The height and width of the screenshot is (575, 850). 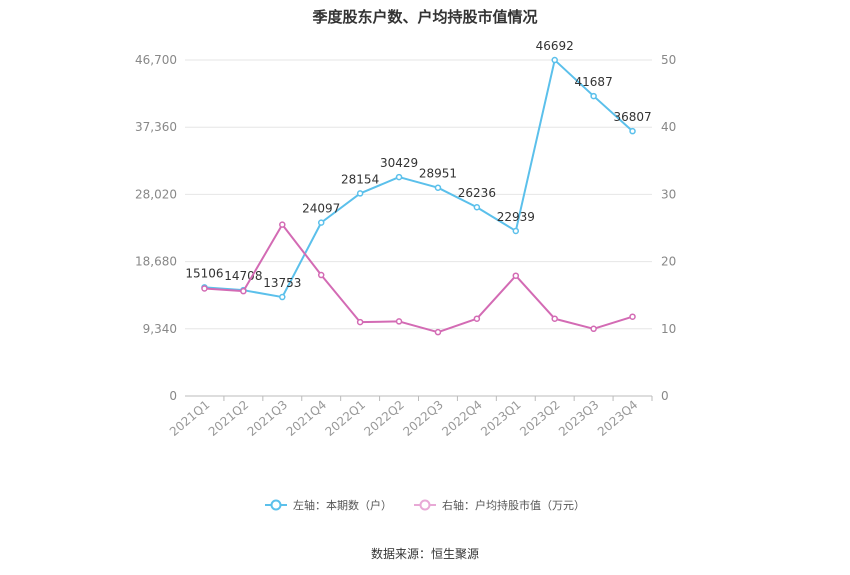 I want to click on data-label: 28154, so click(x=360, y=179).